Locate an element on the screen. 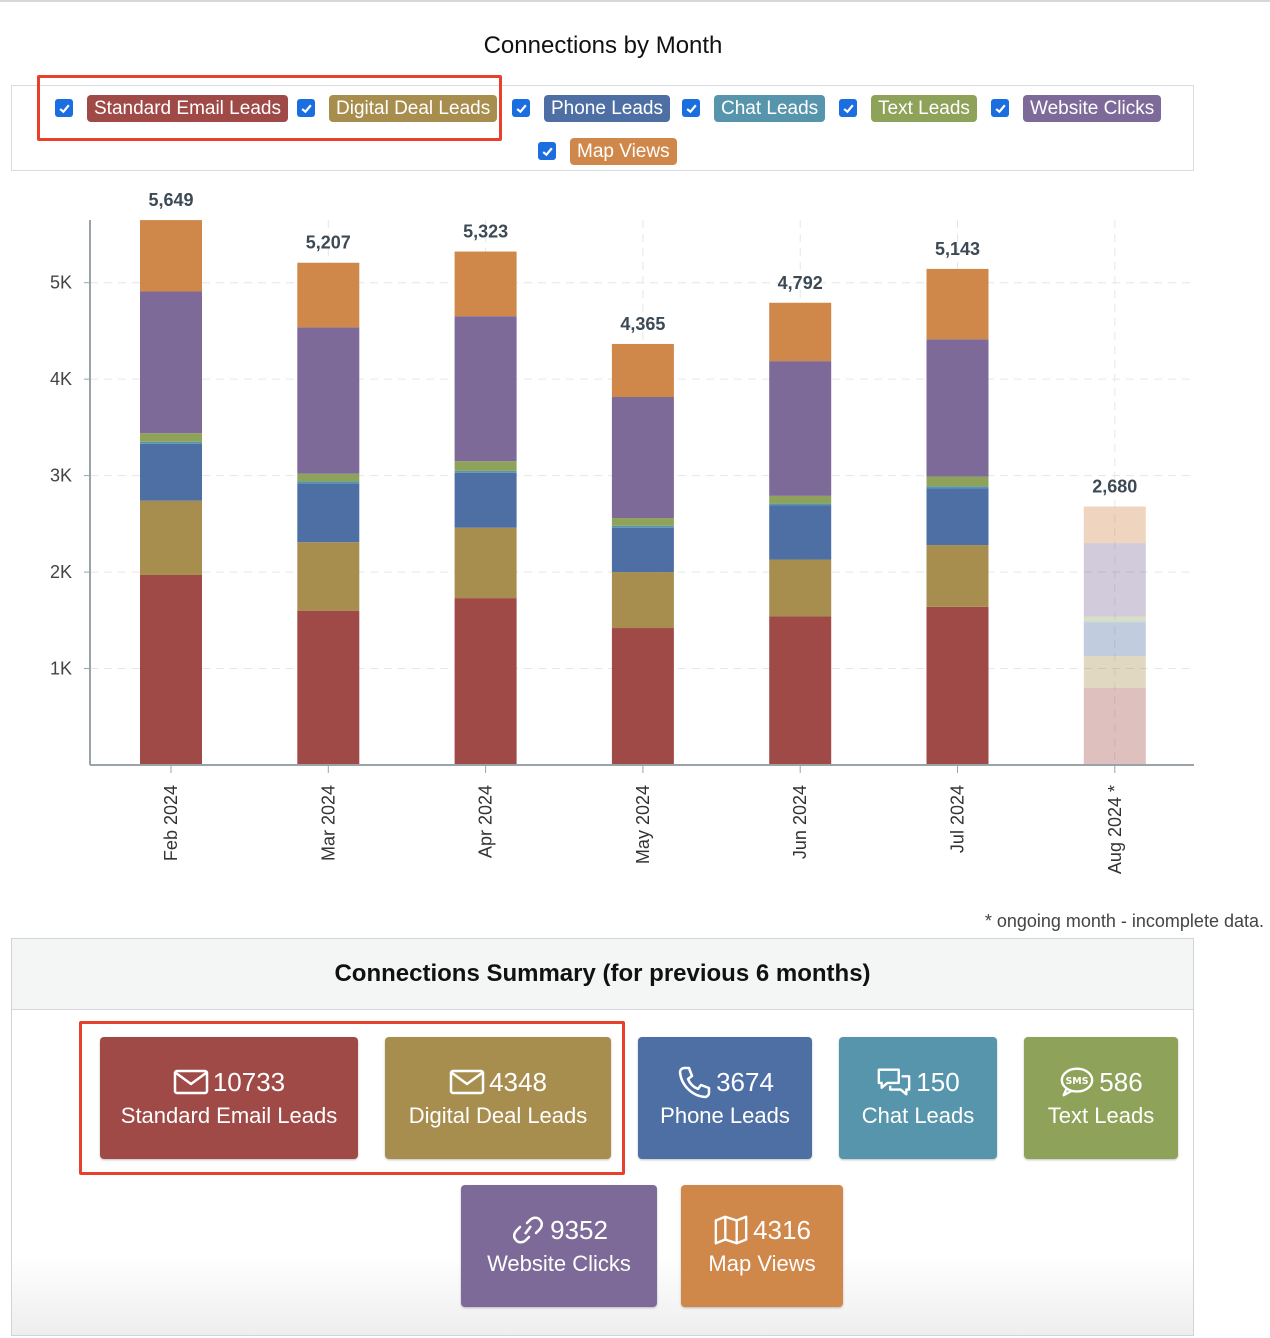 The image size is (1270, 1338). envelope-icon is located at coordinates (467, 1082).